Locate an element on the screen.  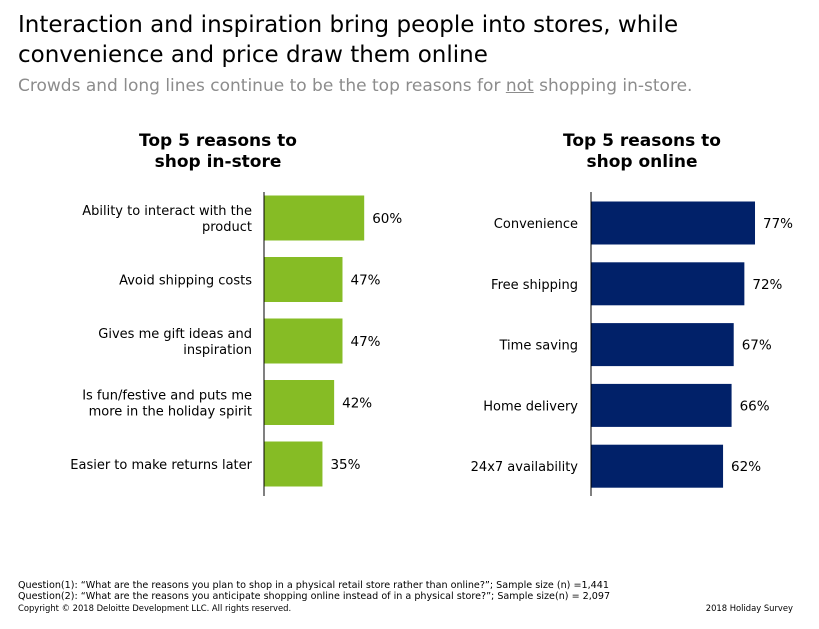
instore-chart-title-line-1: Top 5 reasons to is located at coordinates (218, 141).